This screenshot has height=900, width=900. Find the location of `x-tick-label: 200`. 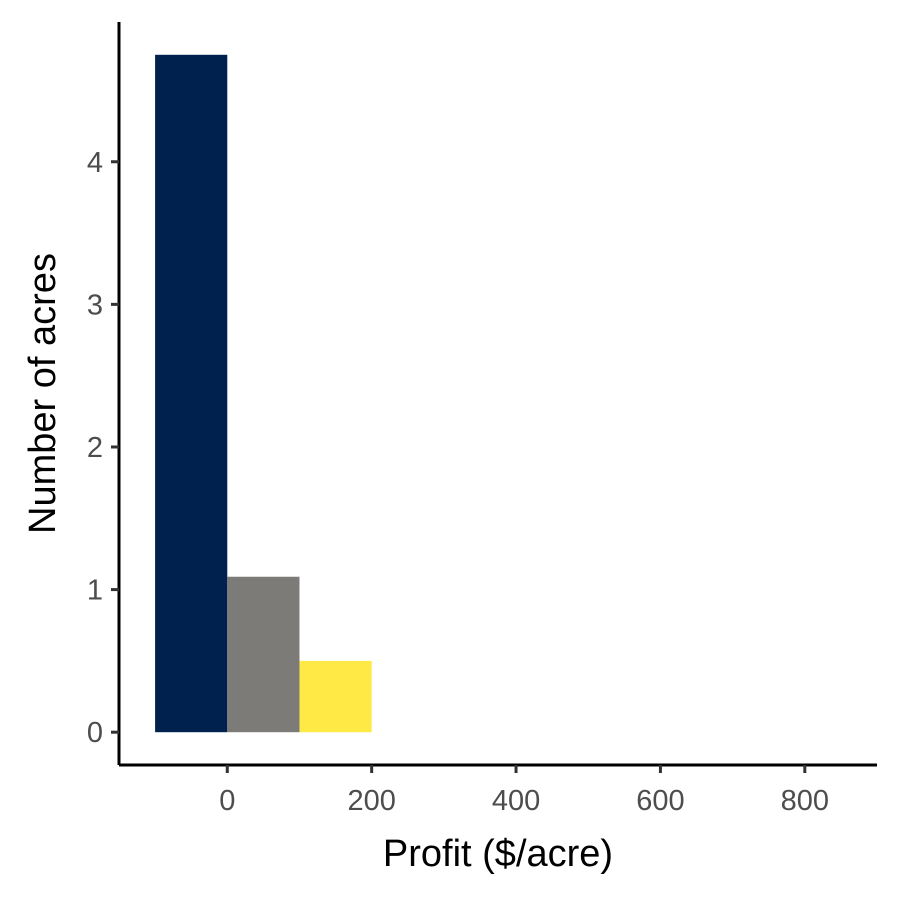

x-tick-label: 200 is located at coordinates (371, 801).